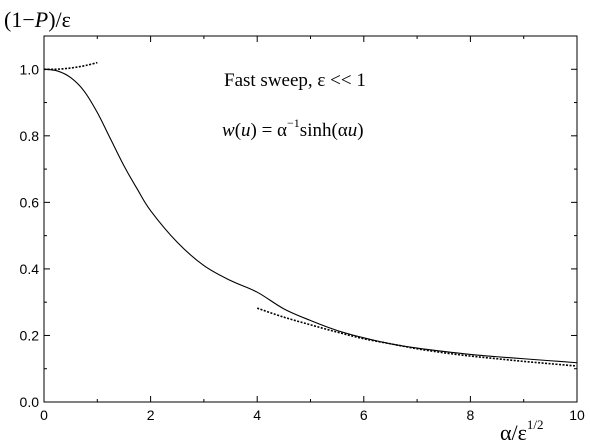  What do you see at coordinates (295, 80) in the screenshot?
I see `annotation-fast-sweep: Fast sweep, ε << 1` at bounding box center [295, 80].